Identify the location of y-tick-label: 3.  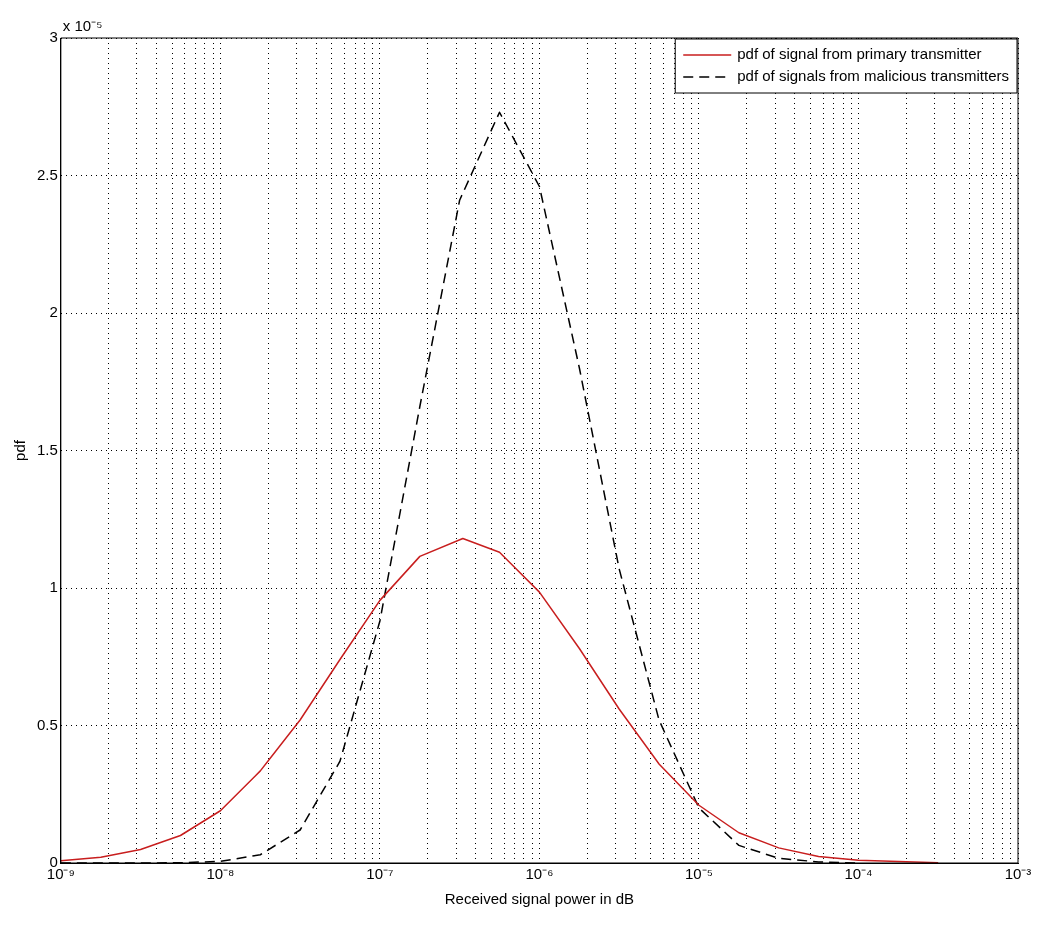
(53, 37).